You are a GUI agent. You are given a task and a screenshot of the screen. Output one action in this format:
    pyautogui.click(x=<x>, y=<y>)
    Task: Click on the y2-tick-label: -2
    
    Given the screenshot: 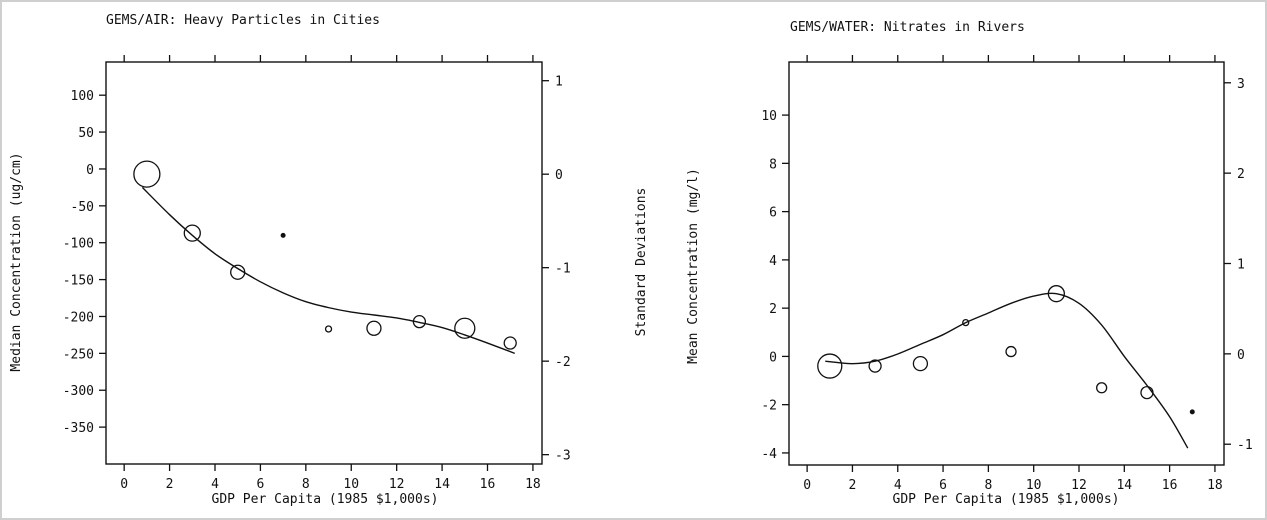 What is the action you would take?
    pyautogui.click(x=563, y=362)
    